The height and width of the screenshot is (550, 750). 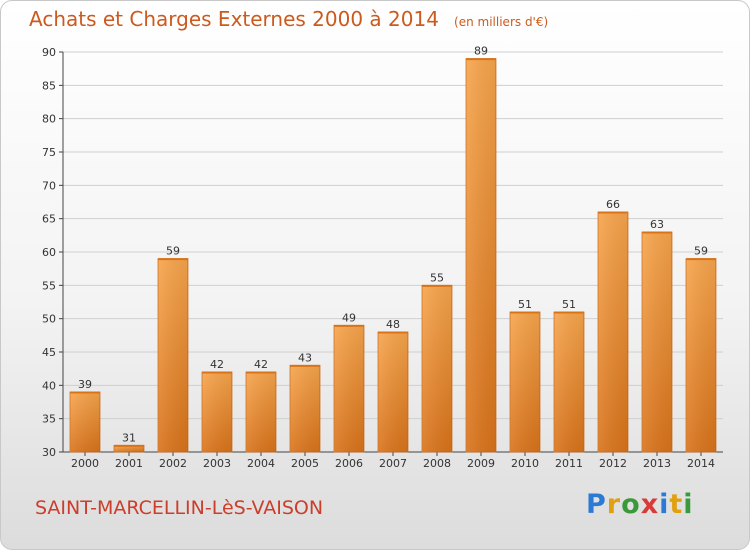 I want to click on data-label: 63, so click(x=657, y=224).